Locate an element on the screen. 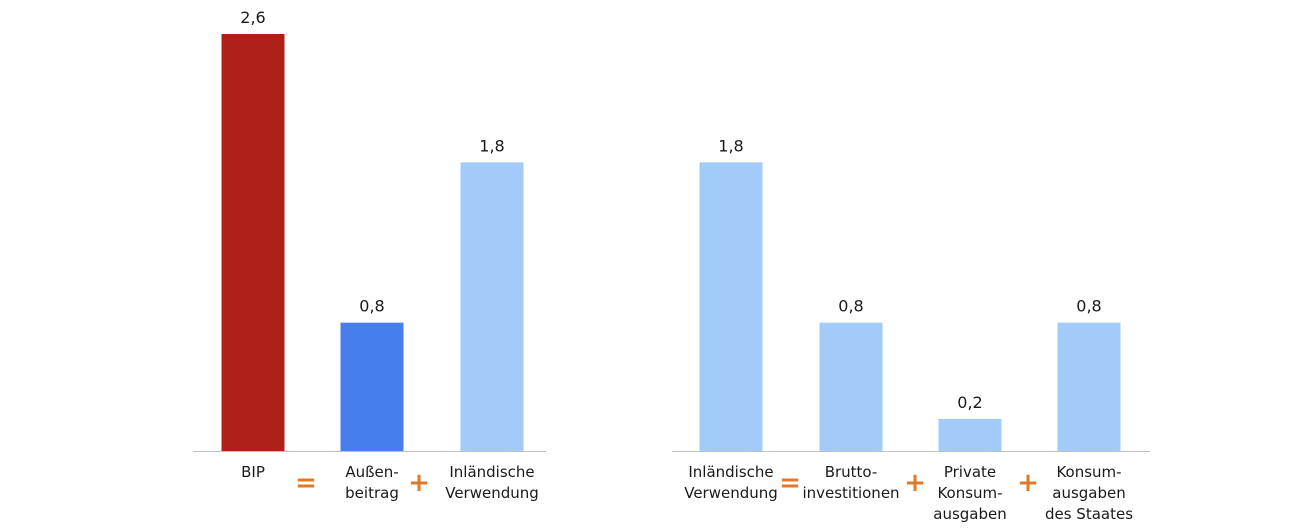 The width and height of the screenshot is (1294, 530). value-label-0-0: 2,6 is located at coordinates (252, 17).